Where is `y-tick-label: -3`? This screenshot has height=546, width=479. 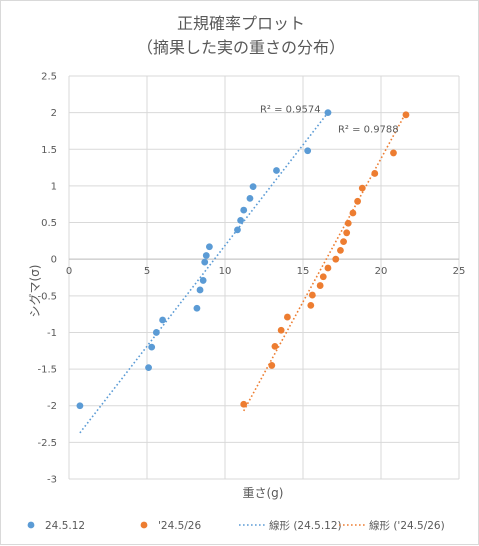
y-tick-label: -3 is located at coordinates (52, 480).